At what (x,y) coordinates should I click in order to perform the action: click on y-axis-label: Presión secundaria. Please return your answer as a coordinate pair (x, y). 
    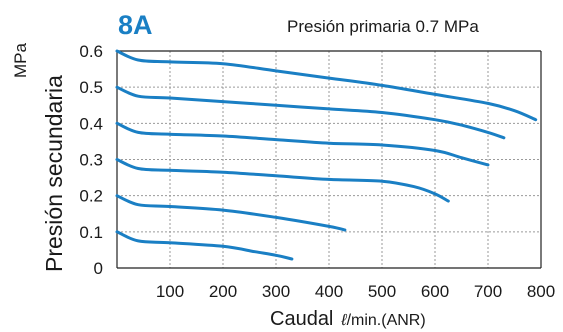
    Looking at the image, I should click on (54, 173).